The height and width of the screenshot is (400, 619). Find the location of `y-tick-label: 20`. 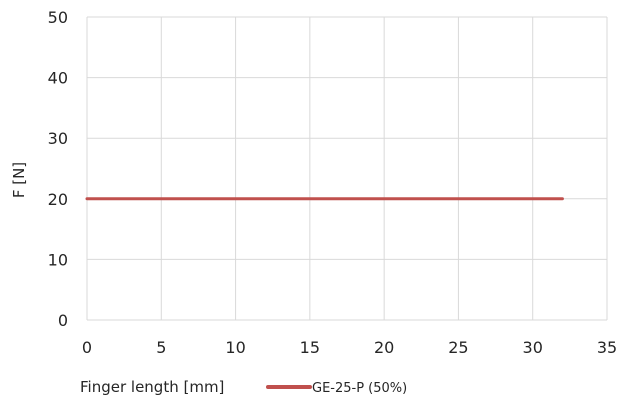

y-tick-label: 20 is located at coordinates (58, 199).